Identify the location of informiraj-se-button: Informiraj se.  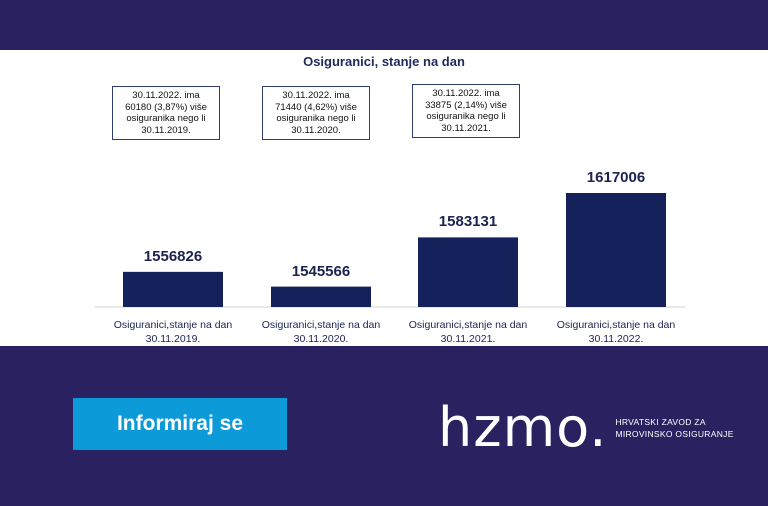
(180, 424).